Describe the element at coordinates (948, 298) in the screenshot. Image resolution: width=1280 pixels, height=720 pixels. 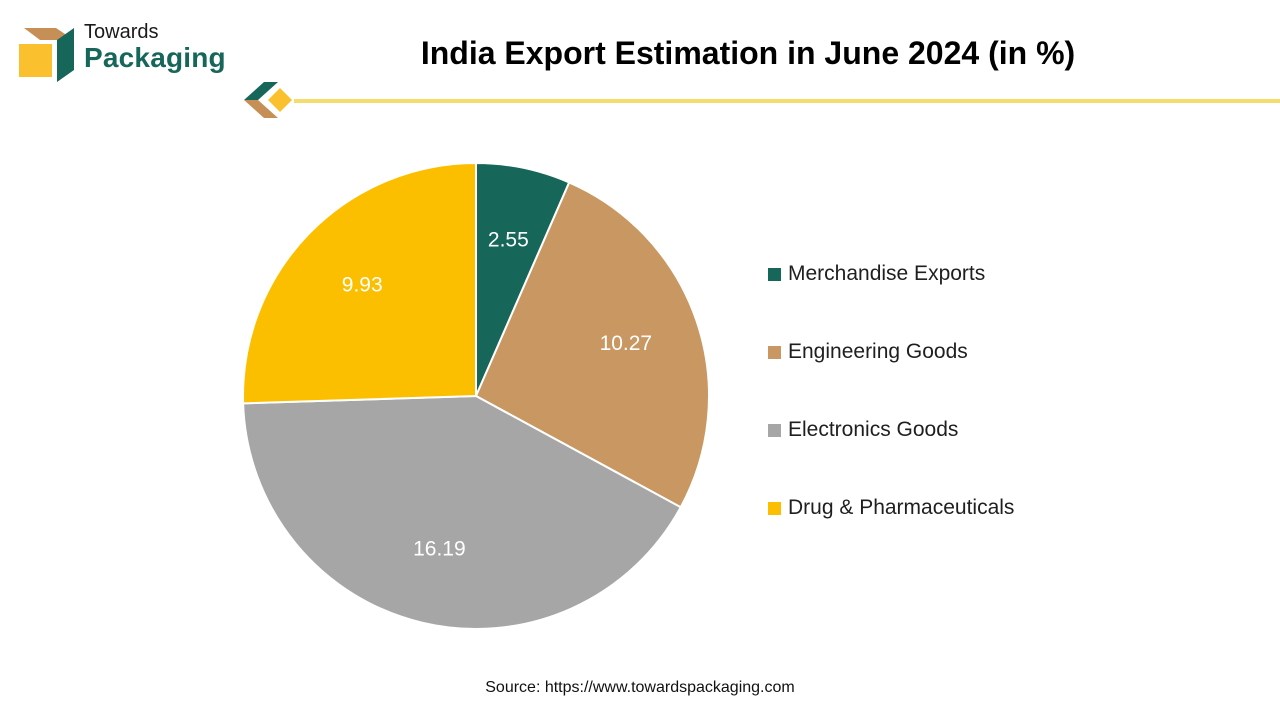
I see `legend-item-merchandise-exports: Merchandise Exports` at that location.